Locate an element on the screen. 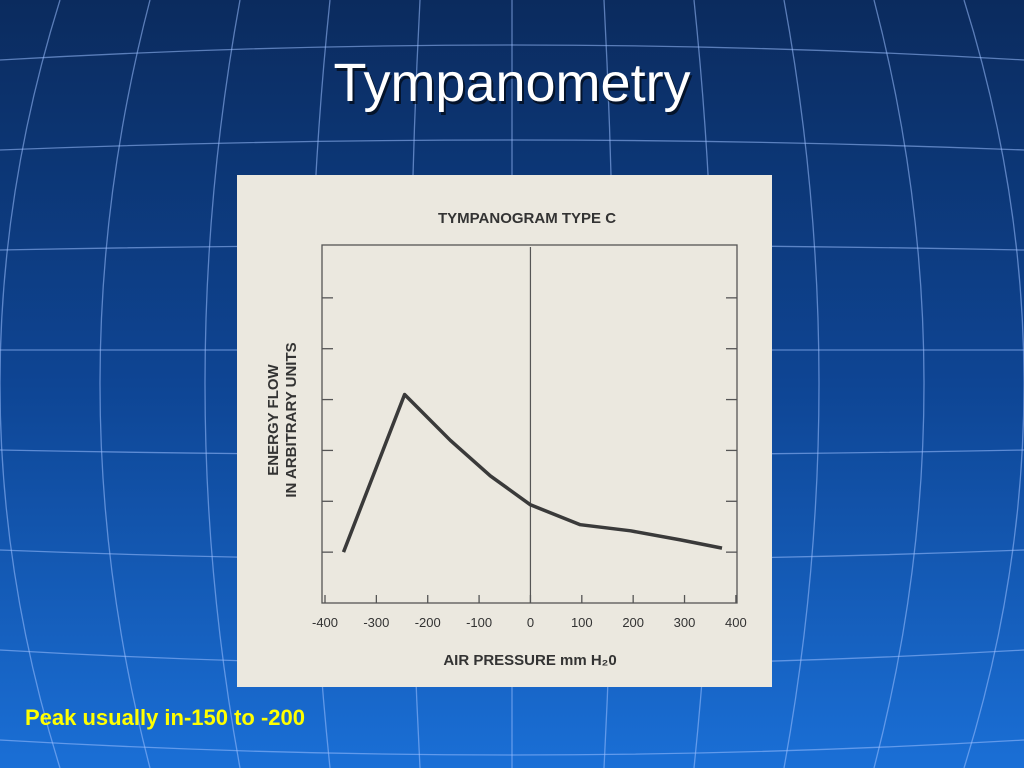  x-tick-label: 0 is located at coordinates (530, 622).